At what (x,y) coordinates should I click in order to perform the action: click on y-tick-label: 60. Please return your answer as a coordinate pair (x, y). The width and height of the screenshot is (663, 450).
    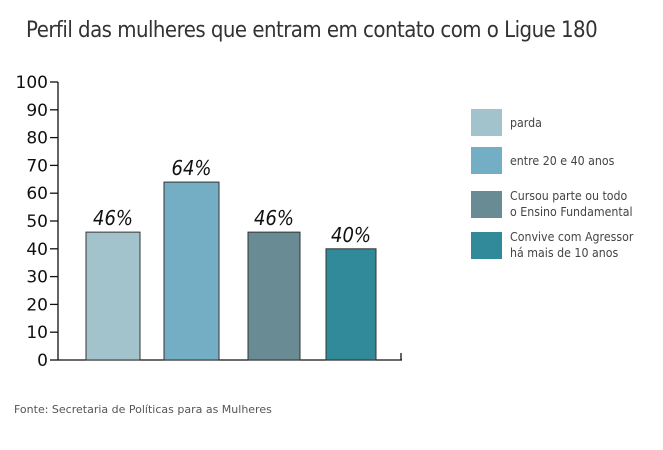
    Looking at the image, I should click on (37, 194).